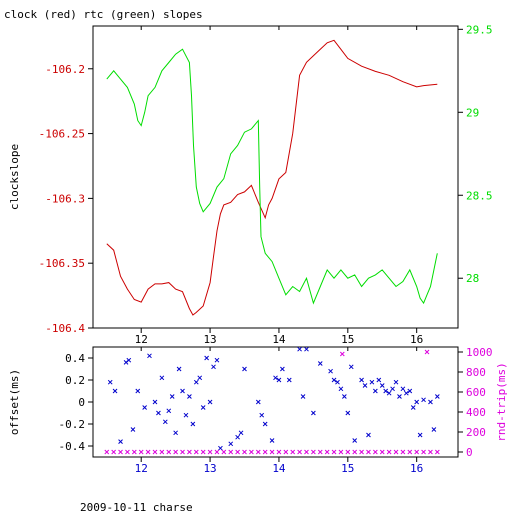 The image size is (512, 512). Describe the element at coordinates (65, 328) in the screenshot. I see `y-tick-label: -106.4` at that location.